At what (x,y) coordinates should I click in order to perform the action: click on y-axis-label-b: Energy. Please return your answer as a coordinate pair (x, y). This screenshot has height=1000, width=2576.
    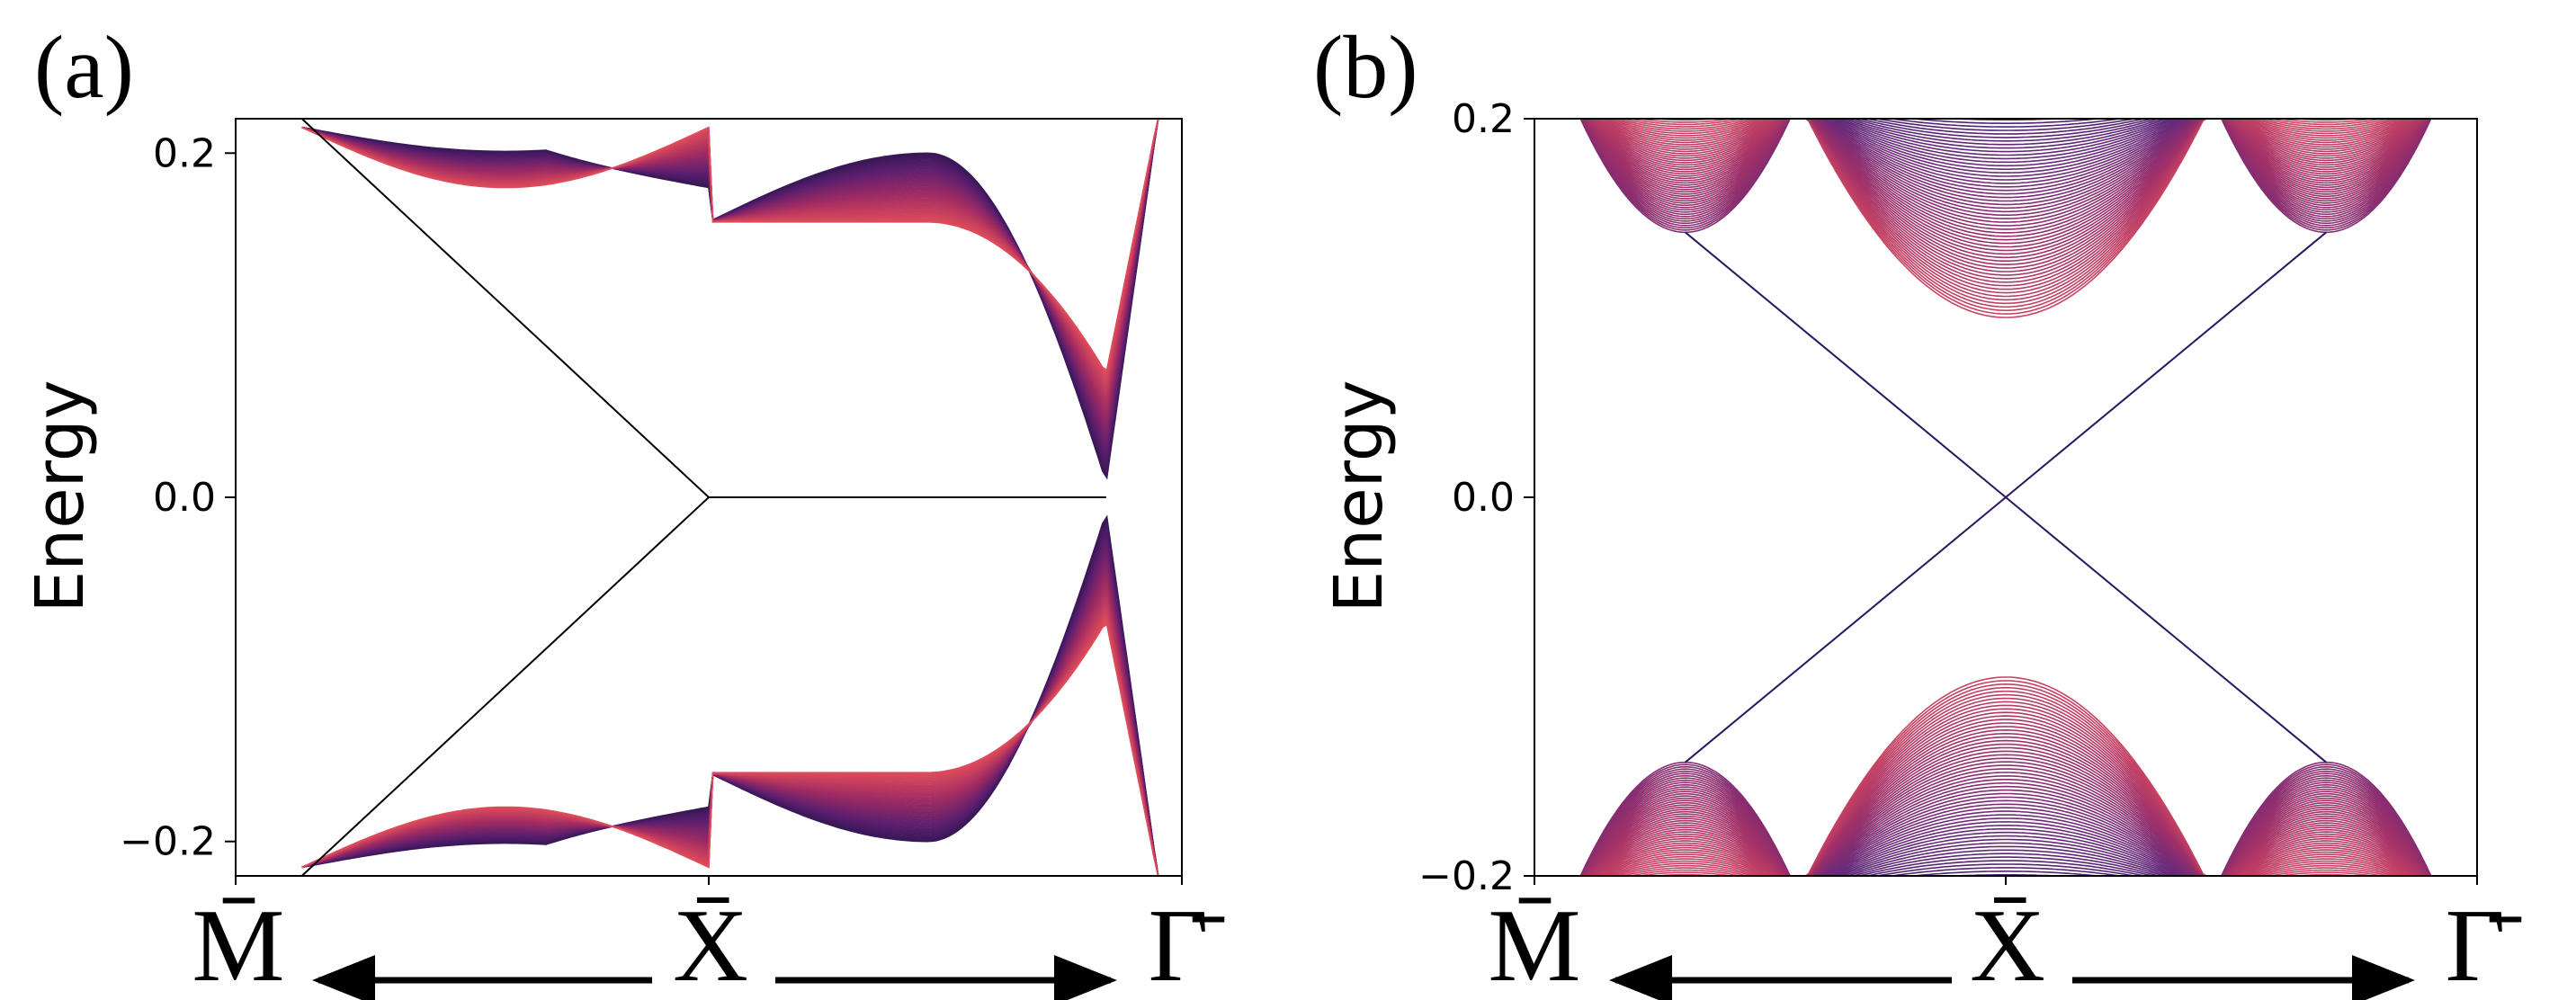
    Looking at the image, I should click on (1359, 496).